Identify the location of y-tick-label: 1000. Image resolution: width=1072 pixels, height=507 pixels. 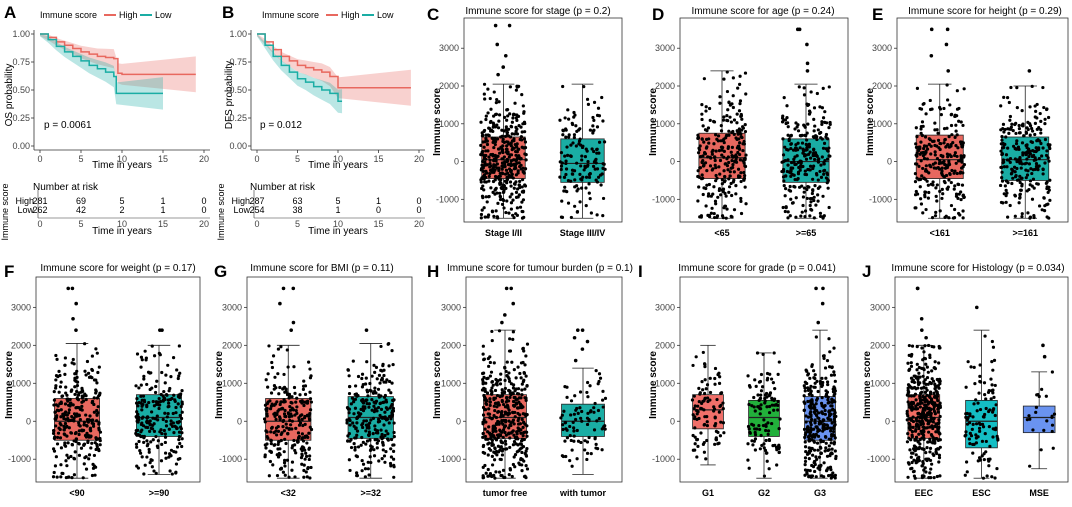
(882, 124).